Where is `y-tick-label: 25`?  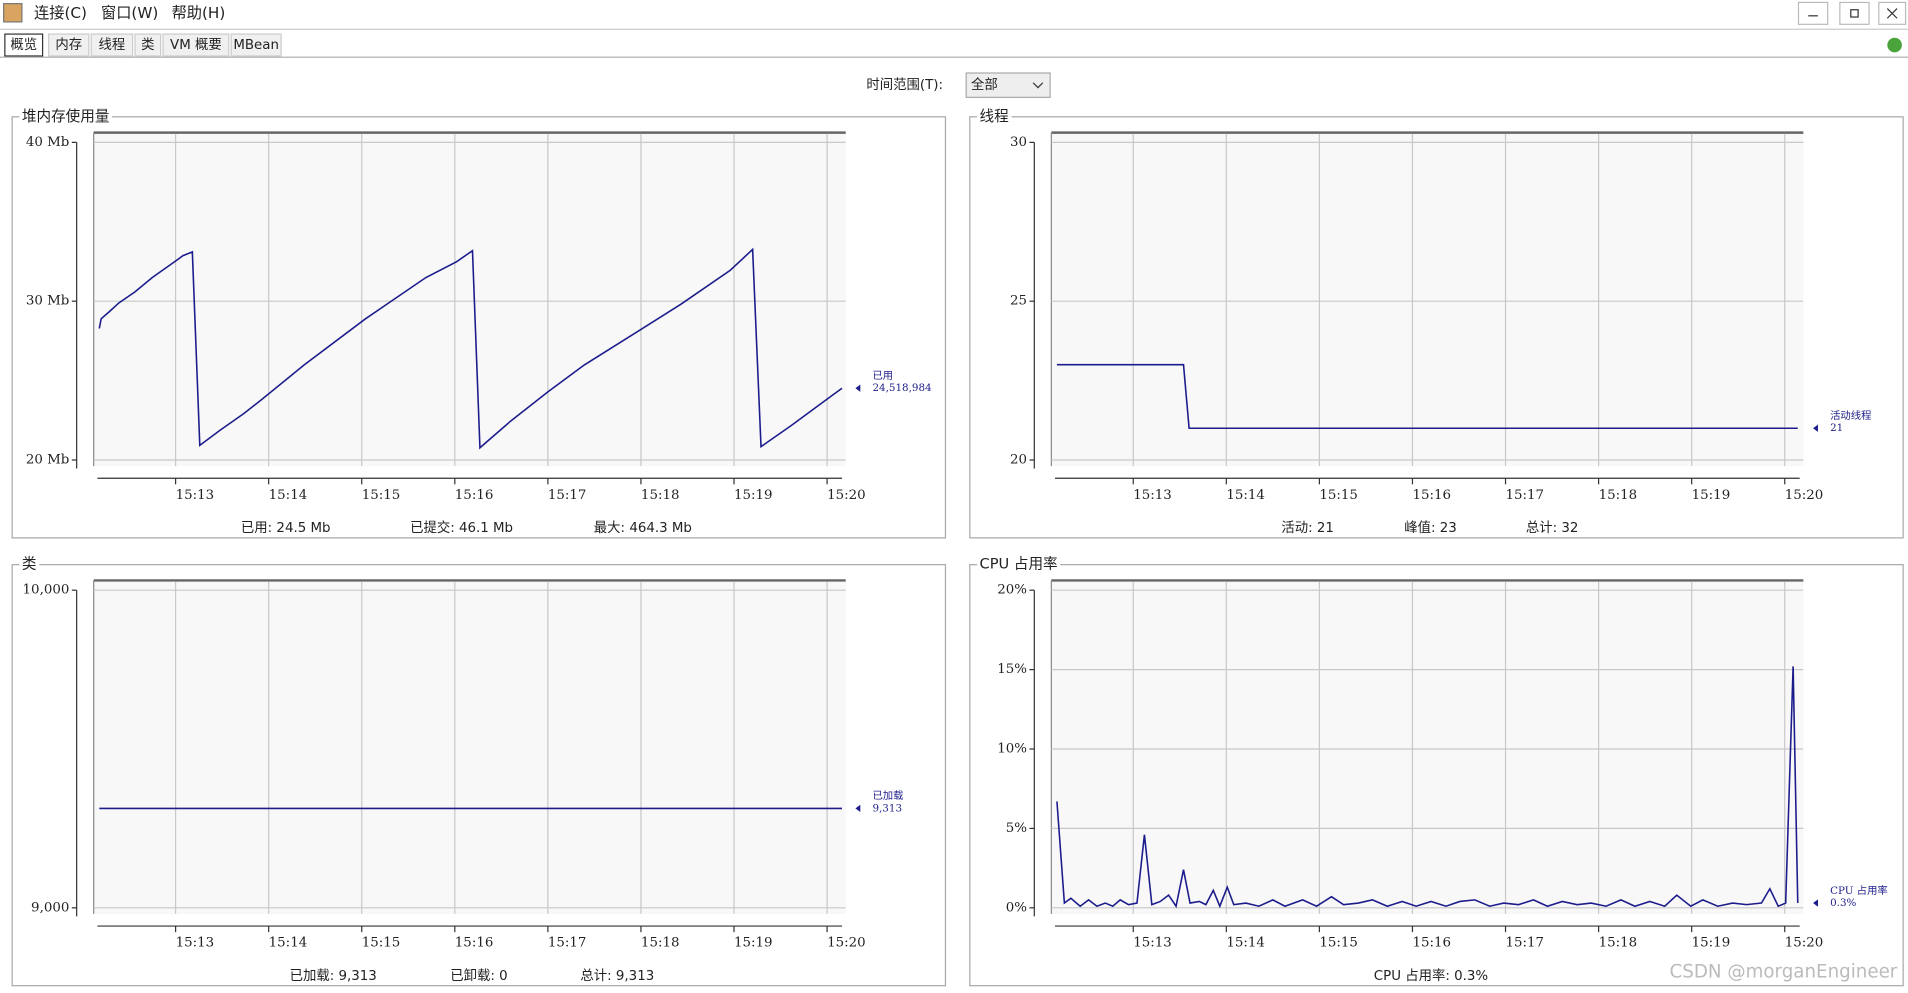
y-tick-label: 25 is located at coordinates (1018, 301).